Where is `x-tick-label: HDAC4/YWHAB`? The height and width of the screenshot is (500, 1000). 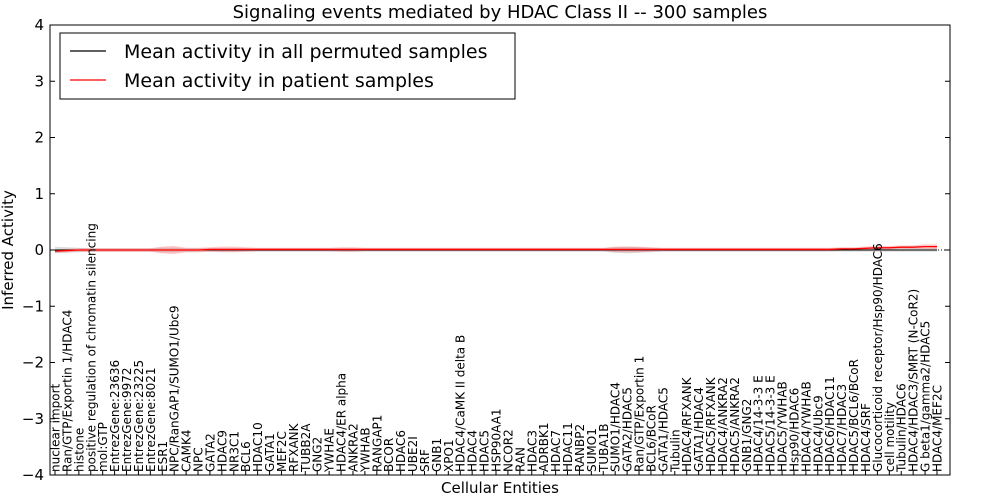 x-tick-label: HDAC4/YWHAB is located at coordinates (806, 426).